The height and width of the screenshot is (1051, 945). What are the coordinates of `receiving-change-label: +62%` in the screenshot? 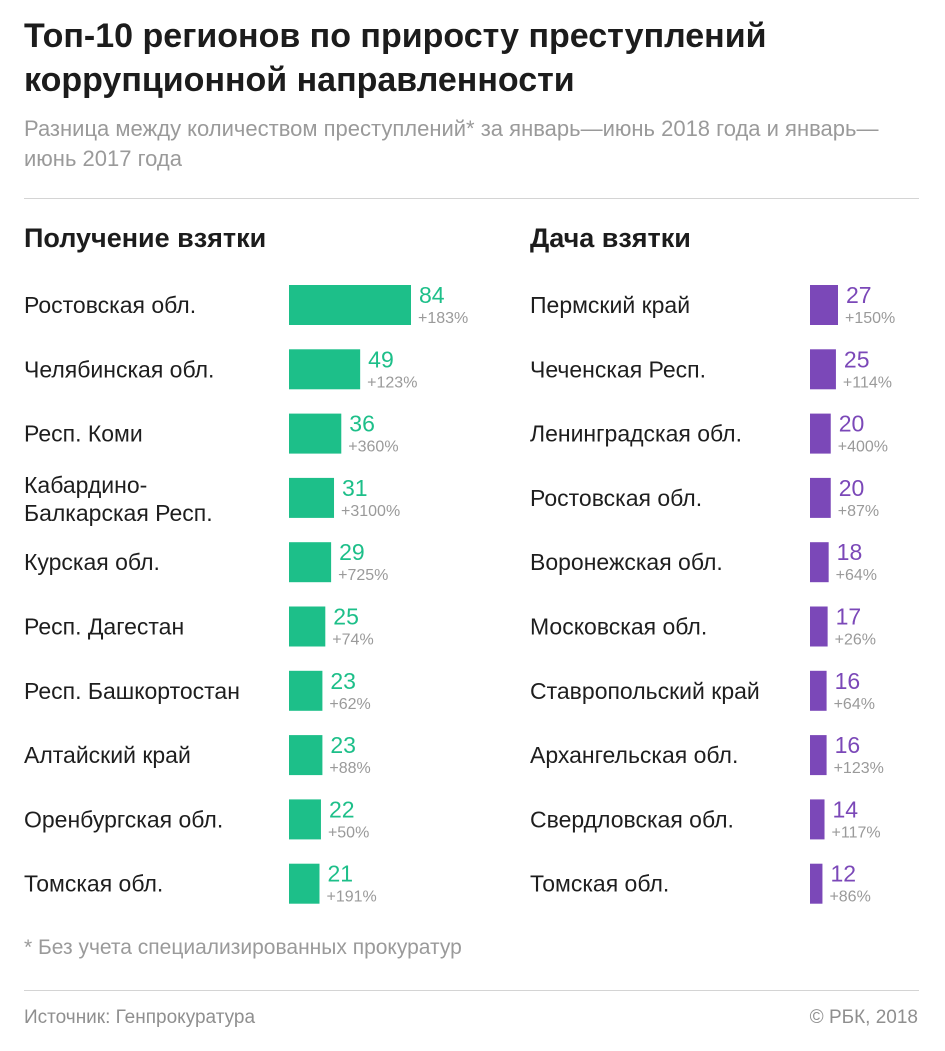 It's located at (349, 704).